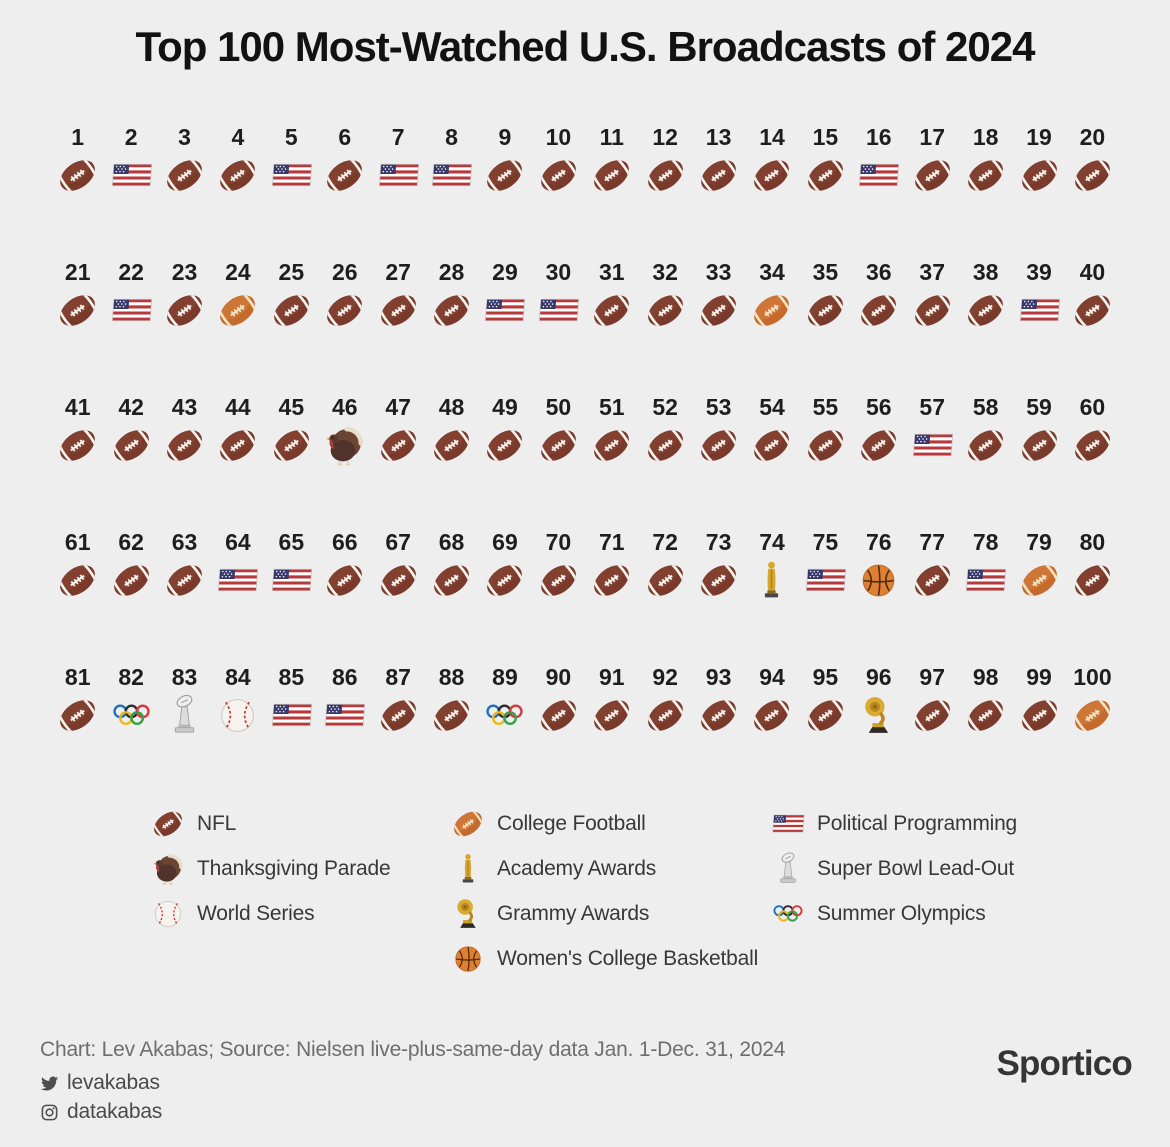  I want to click on rank-cell: 15, so click(825, 161).